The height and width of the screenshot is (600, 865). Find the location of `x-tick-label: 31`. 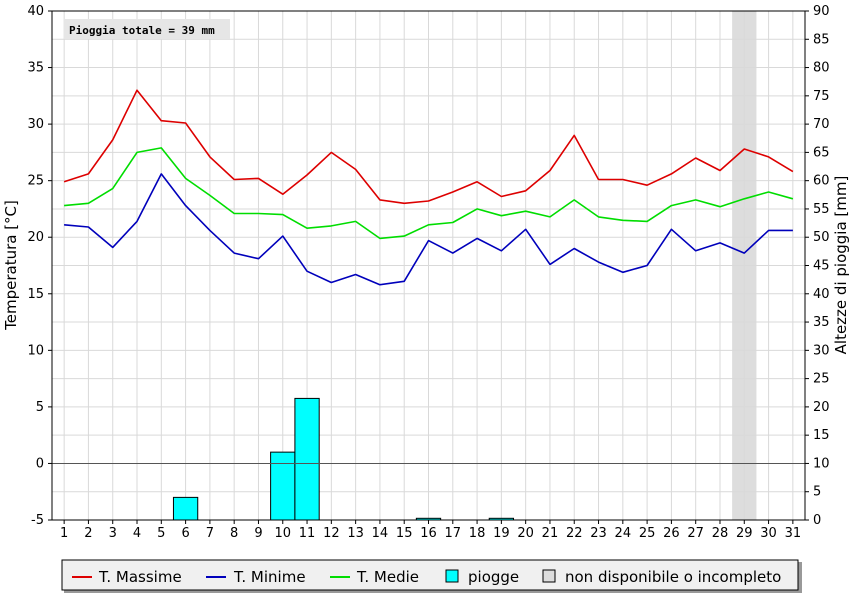

x-tick-label: 31 is located at coordinates (793, 533).